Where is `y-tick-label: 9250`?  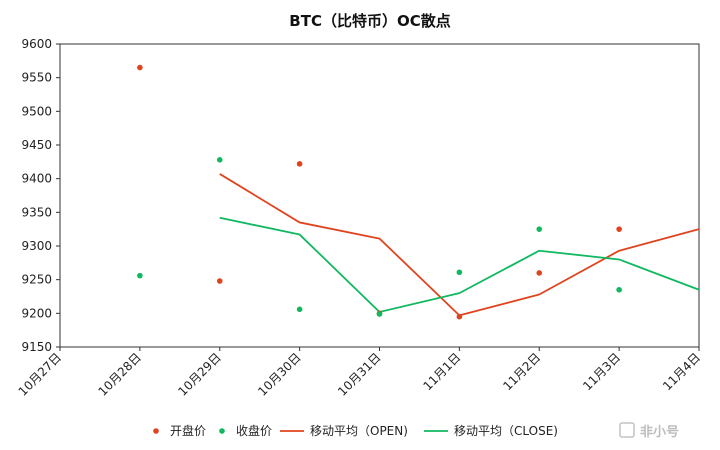
y-tick-label: 9250 is located at coordinates (36, 280).